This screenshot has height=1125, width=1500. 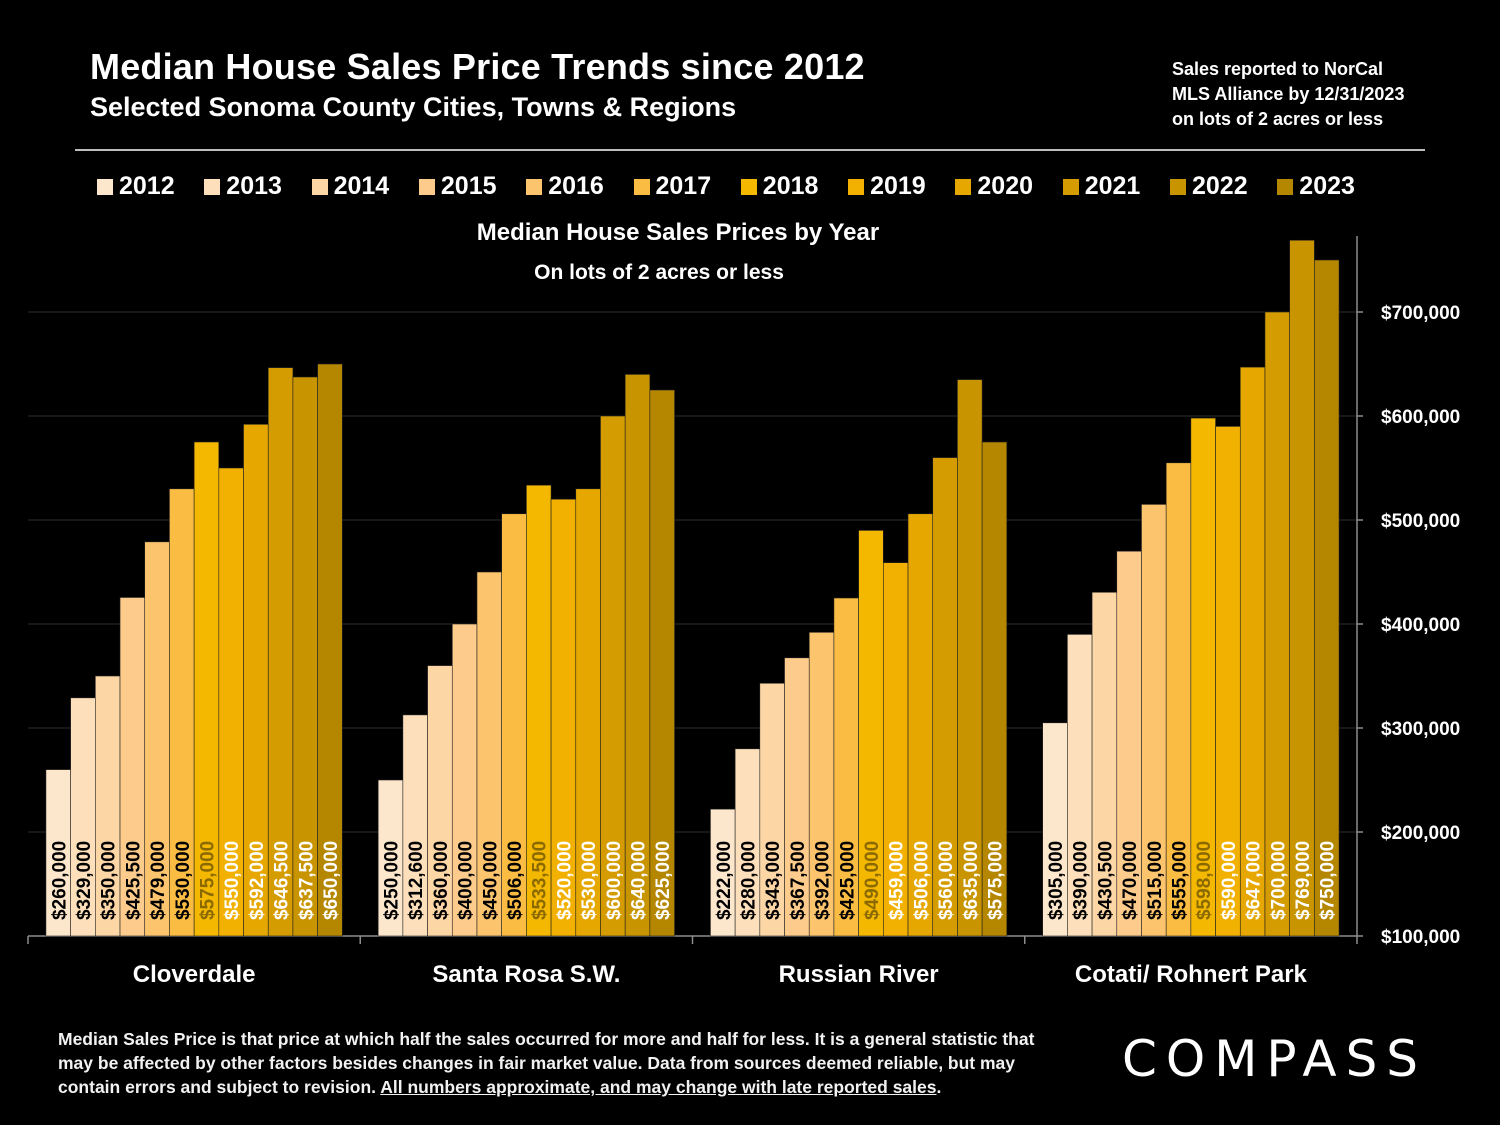 I want to click on legend-item-2012: 2012, so click(x=136, y=186).